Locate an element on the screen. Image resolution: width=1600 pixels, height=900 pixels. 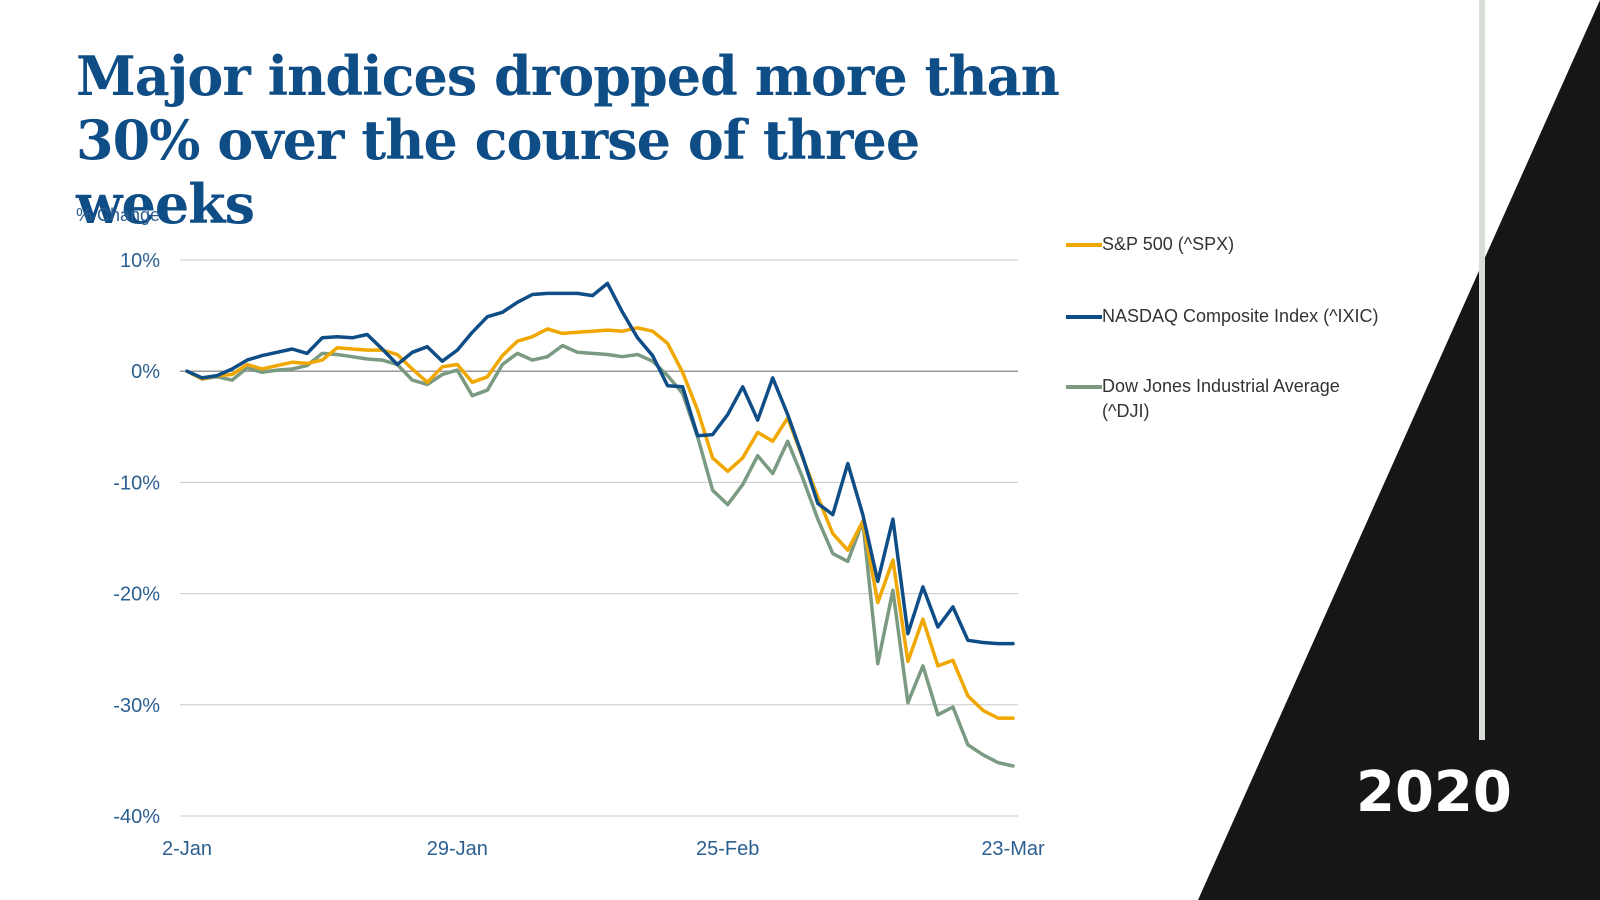
y-tick-label: -30% is located at coordinates (136, 706).